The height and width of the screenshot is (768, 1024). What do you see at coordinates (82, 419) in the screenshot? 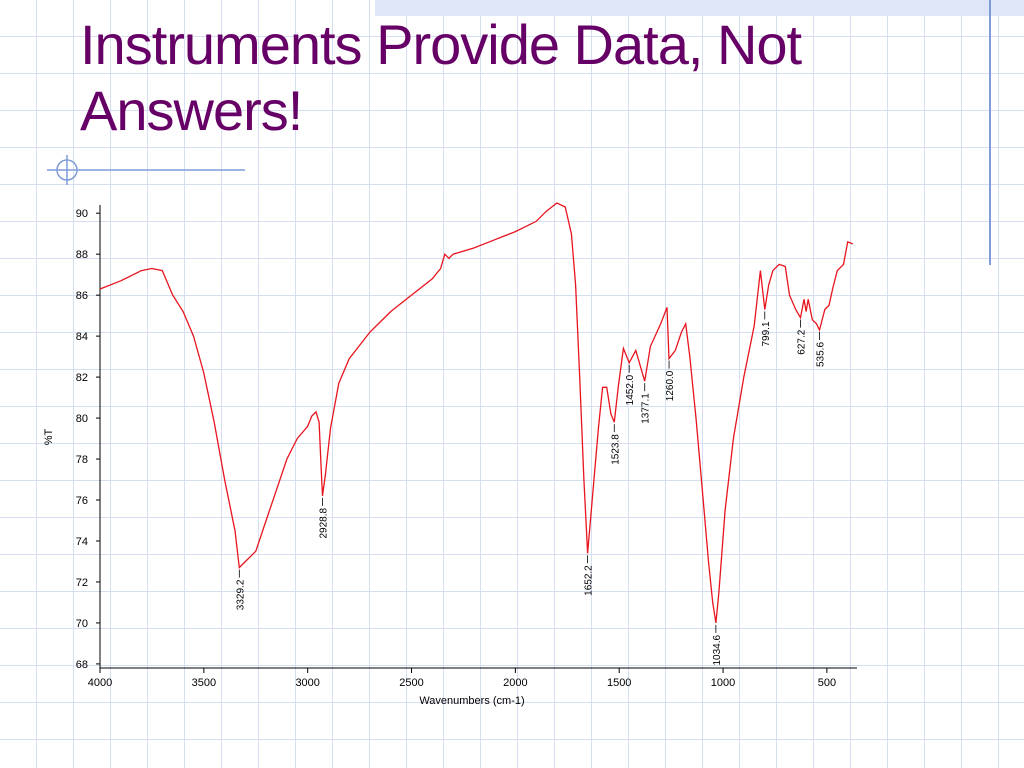
I see `y-tick-label: 80` at bounding box center [82, 419].